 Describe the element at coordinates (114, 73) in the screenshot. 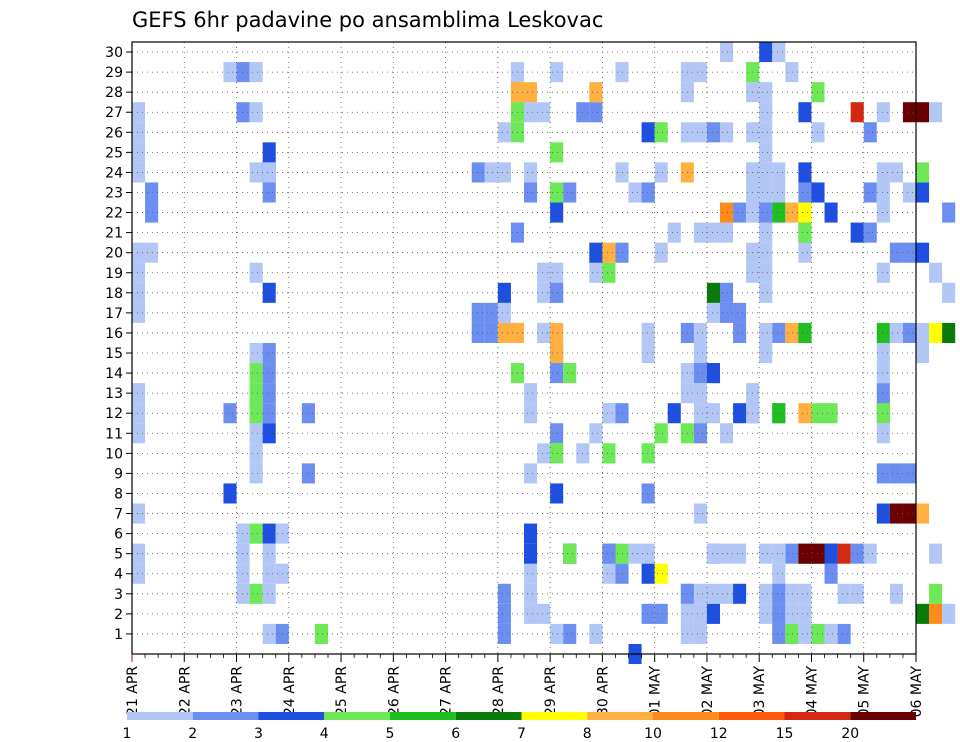

I see `y-tick-label: 29` at that location.